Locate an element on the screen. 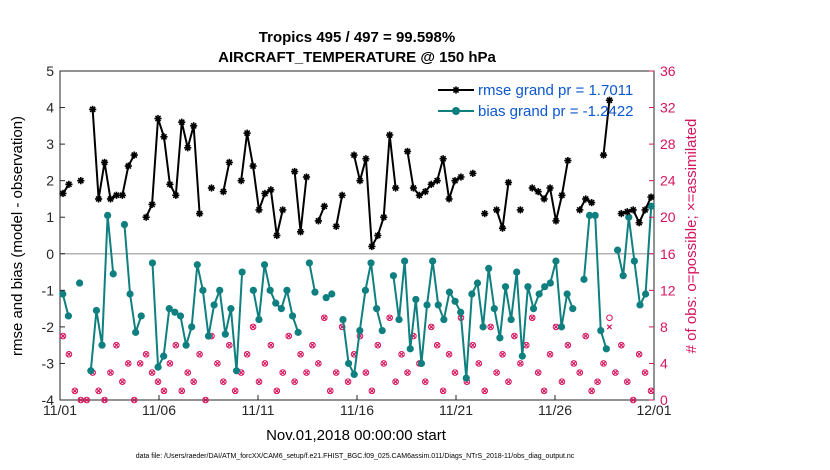 This screenshot has width=830, height=470. legend-rmse-star is located at coordinates (456, 90).